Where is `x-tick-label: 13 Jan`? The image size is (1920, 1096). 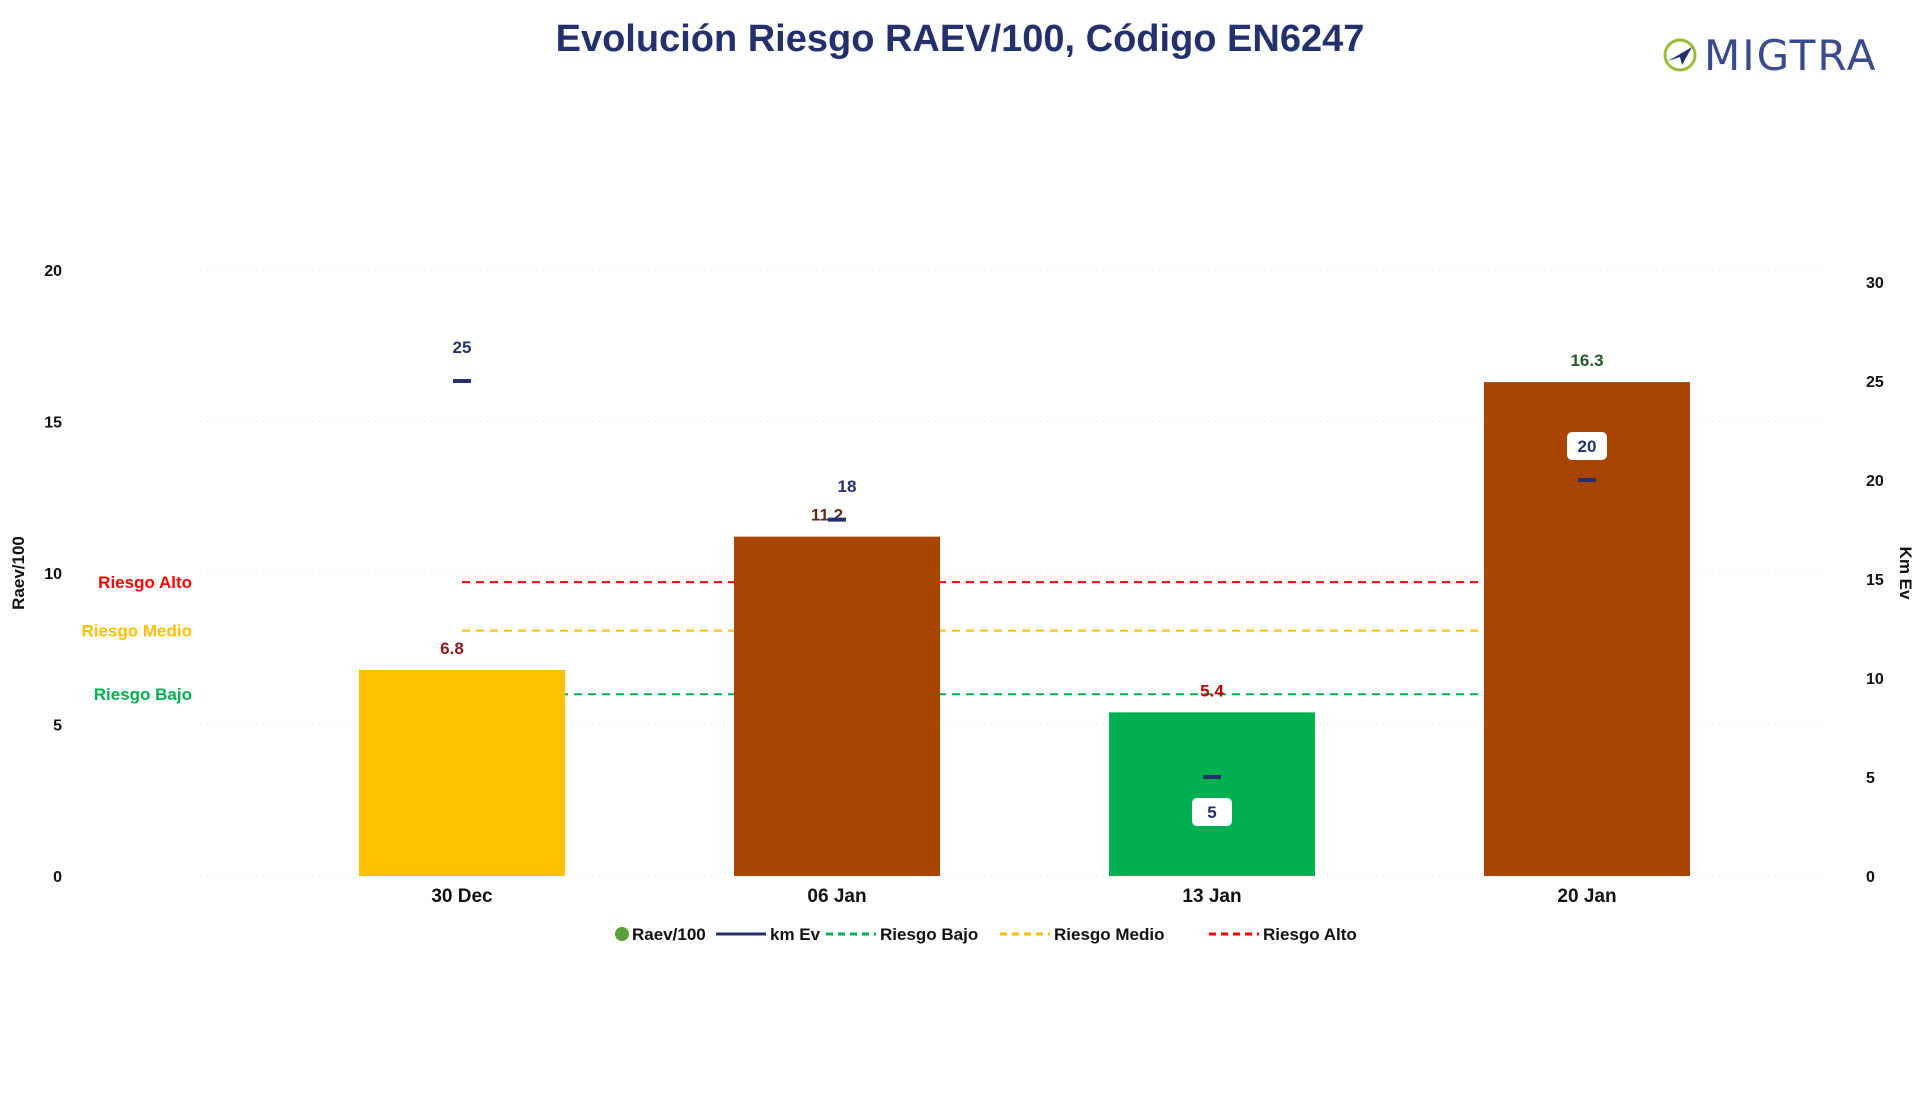 x-tick-label: 13 Jan is located at coordinates (1211, 896).